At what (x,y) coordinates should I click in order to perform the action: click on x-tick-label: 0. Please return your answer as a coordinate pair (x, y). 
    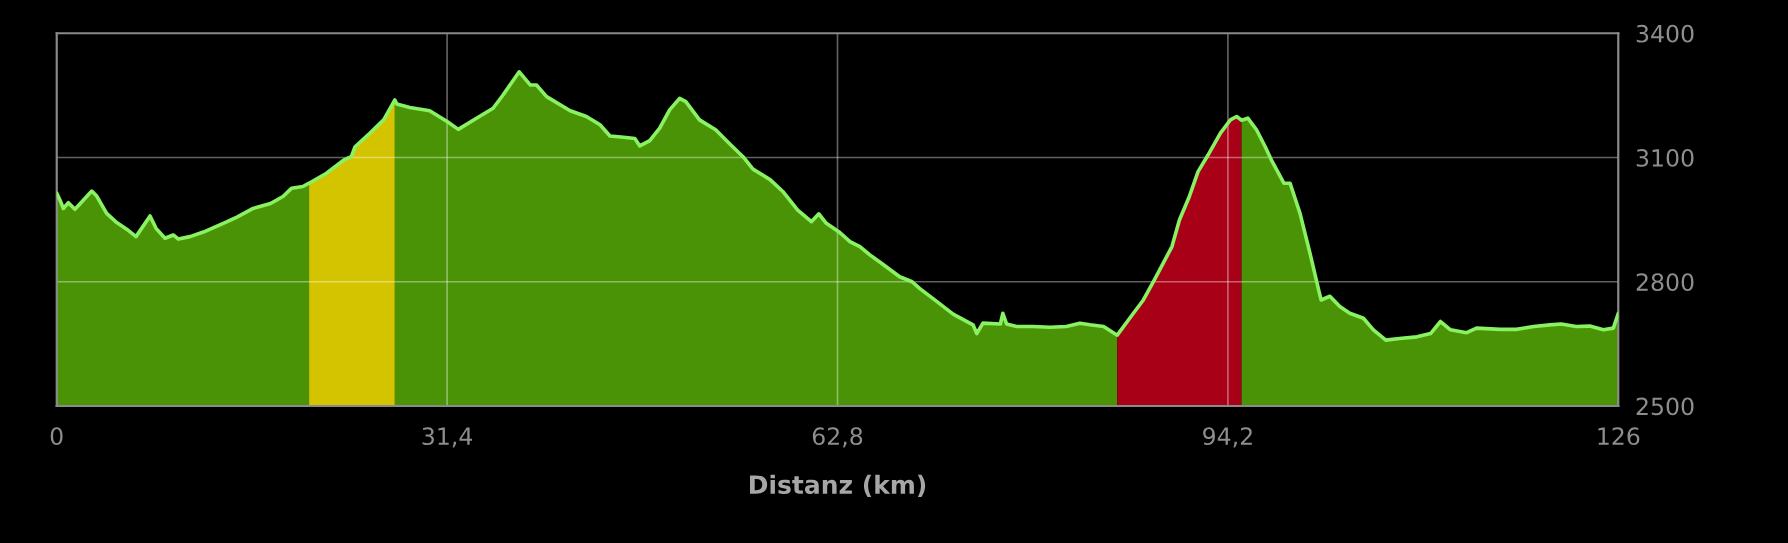
    Looking at the image, I should click on (56, 436).